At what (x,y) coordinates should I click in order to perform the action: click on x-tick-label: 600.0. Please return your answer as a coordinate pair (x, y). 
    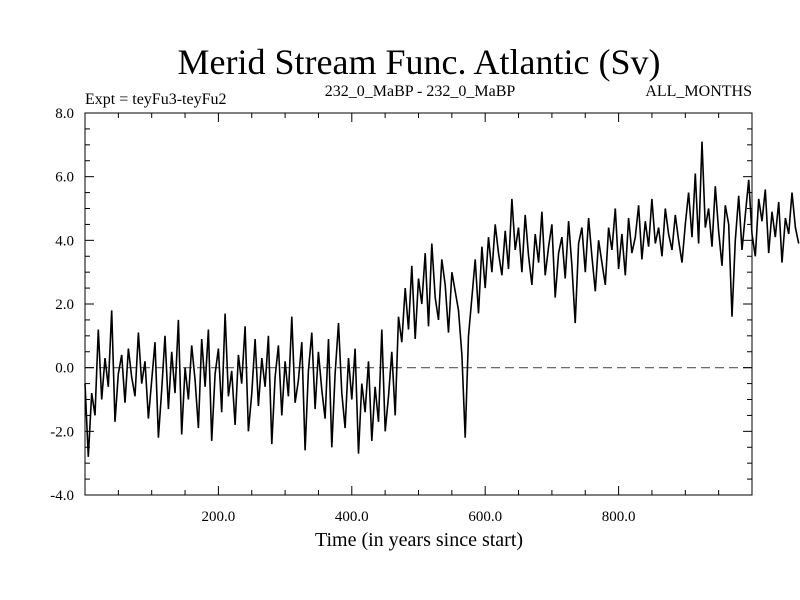
    Looking at the image, I should click on (485, 517).